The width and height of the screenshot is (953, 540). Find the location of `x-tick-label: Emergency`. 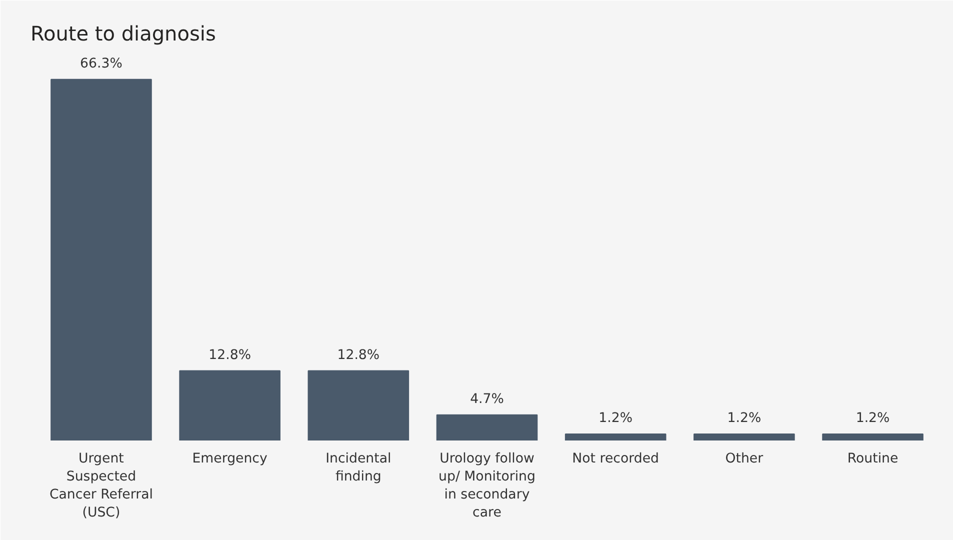

x-tick-label: Emergency is located at coordinates (230, 459).